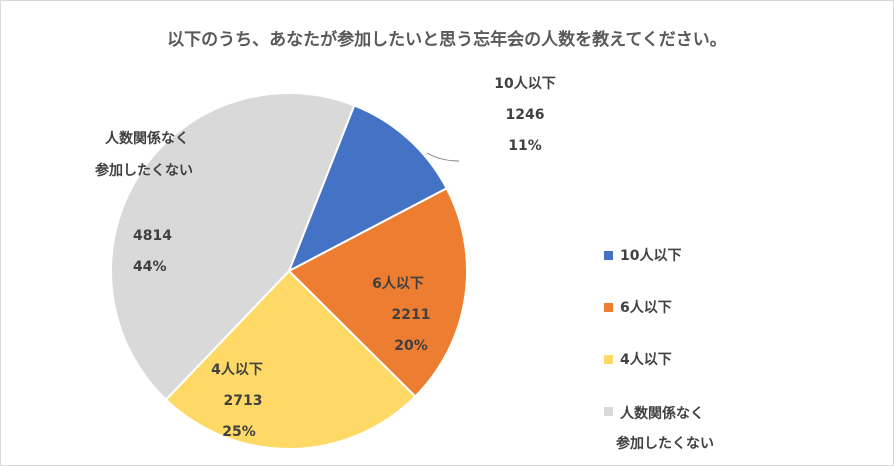  What do you see at coordinates (144, 155) in the screenshot?
I see `data-label-none-name: 人数関係なく 参加したくない` at bounding box center [144, 155].